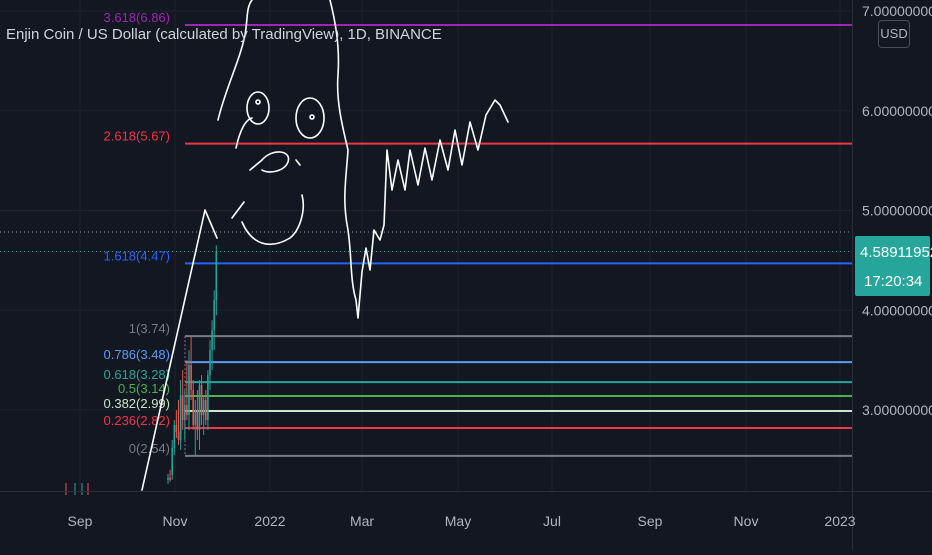 The height and width of the screenshot is (555, 932). What do you see at coordinates (137, 354) in the screenshot?
I see `fib-level-label: 0.786(3.48)` at bounding box center [137, 354].